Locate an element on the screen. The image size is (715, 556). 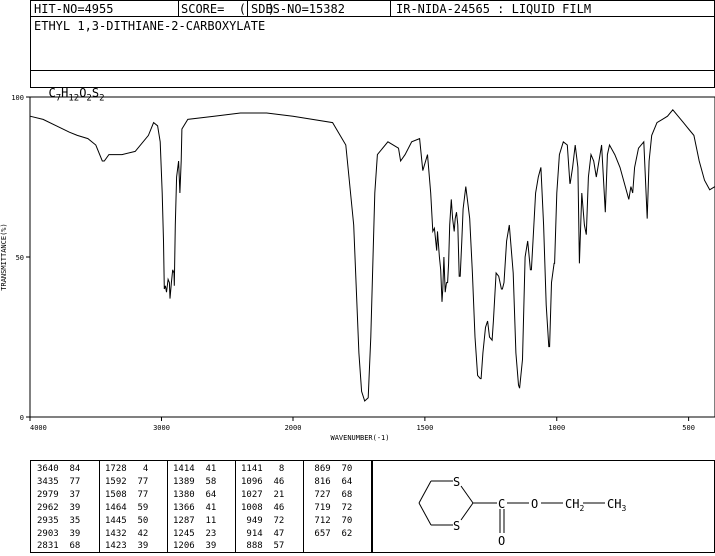
peak-entry: 2979 37 is located at coordinates (59, 494).